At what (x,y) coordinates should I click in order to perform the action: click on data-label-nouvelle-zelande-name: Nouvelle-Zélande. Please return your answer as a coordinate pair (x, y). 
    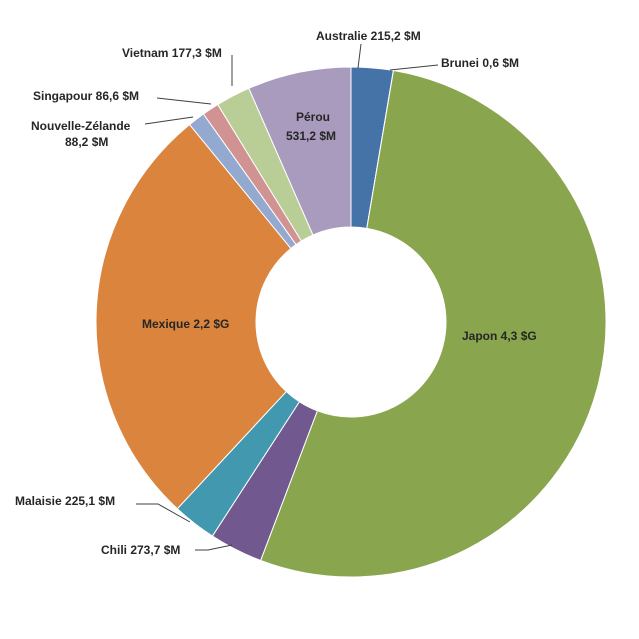
    Looking at the image, I should click on (81, 126).